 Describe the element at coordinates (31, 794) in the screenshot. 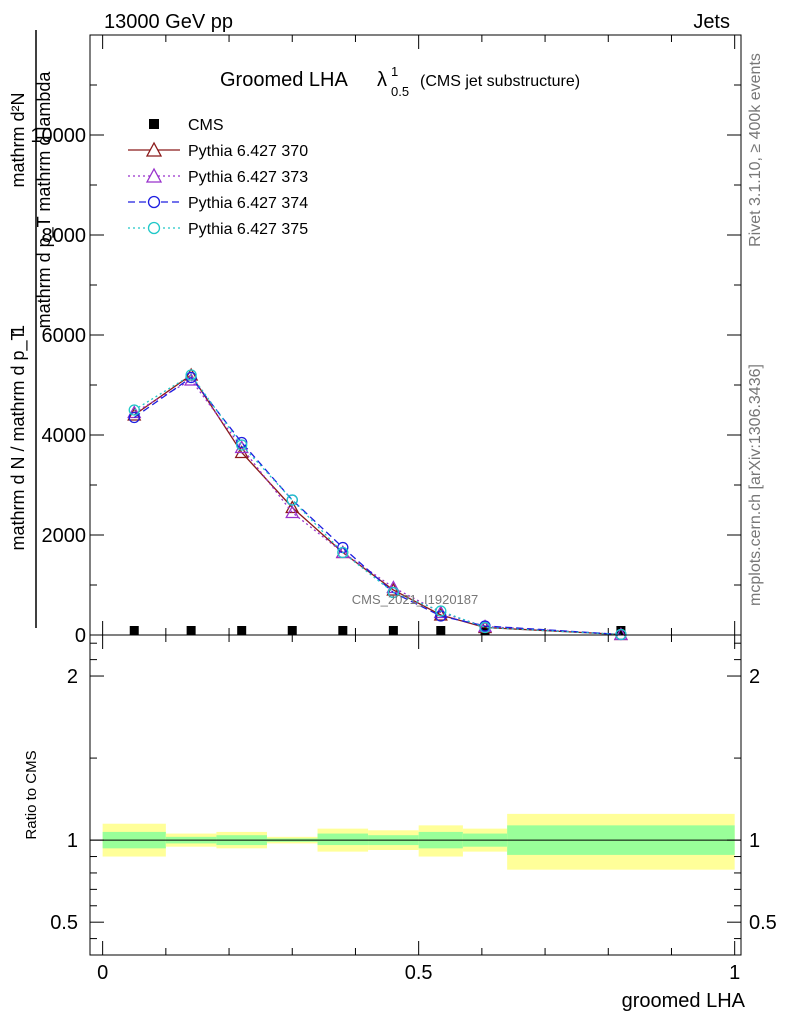

I see `ratio-ylabel: Ratio to CMS` at that location.